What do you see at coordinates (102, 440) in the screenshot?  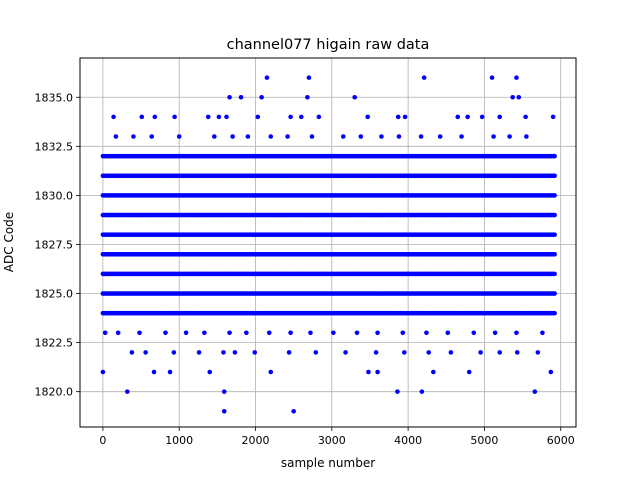 I see `x-tick-label: 0` at bounding box center [102, 440].